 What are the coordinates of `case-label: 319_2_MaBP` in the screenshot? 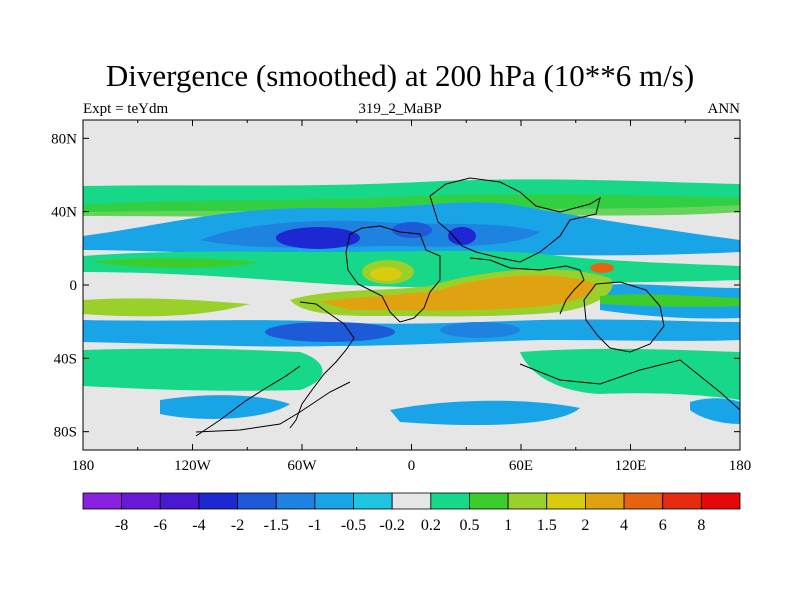 It's located at (400, 109).